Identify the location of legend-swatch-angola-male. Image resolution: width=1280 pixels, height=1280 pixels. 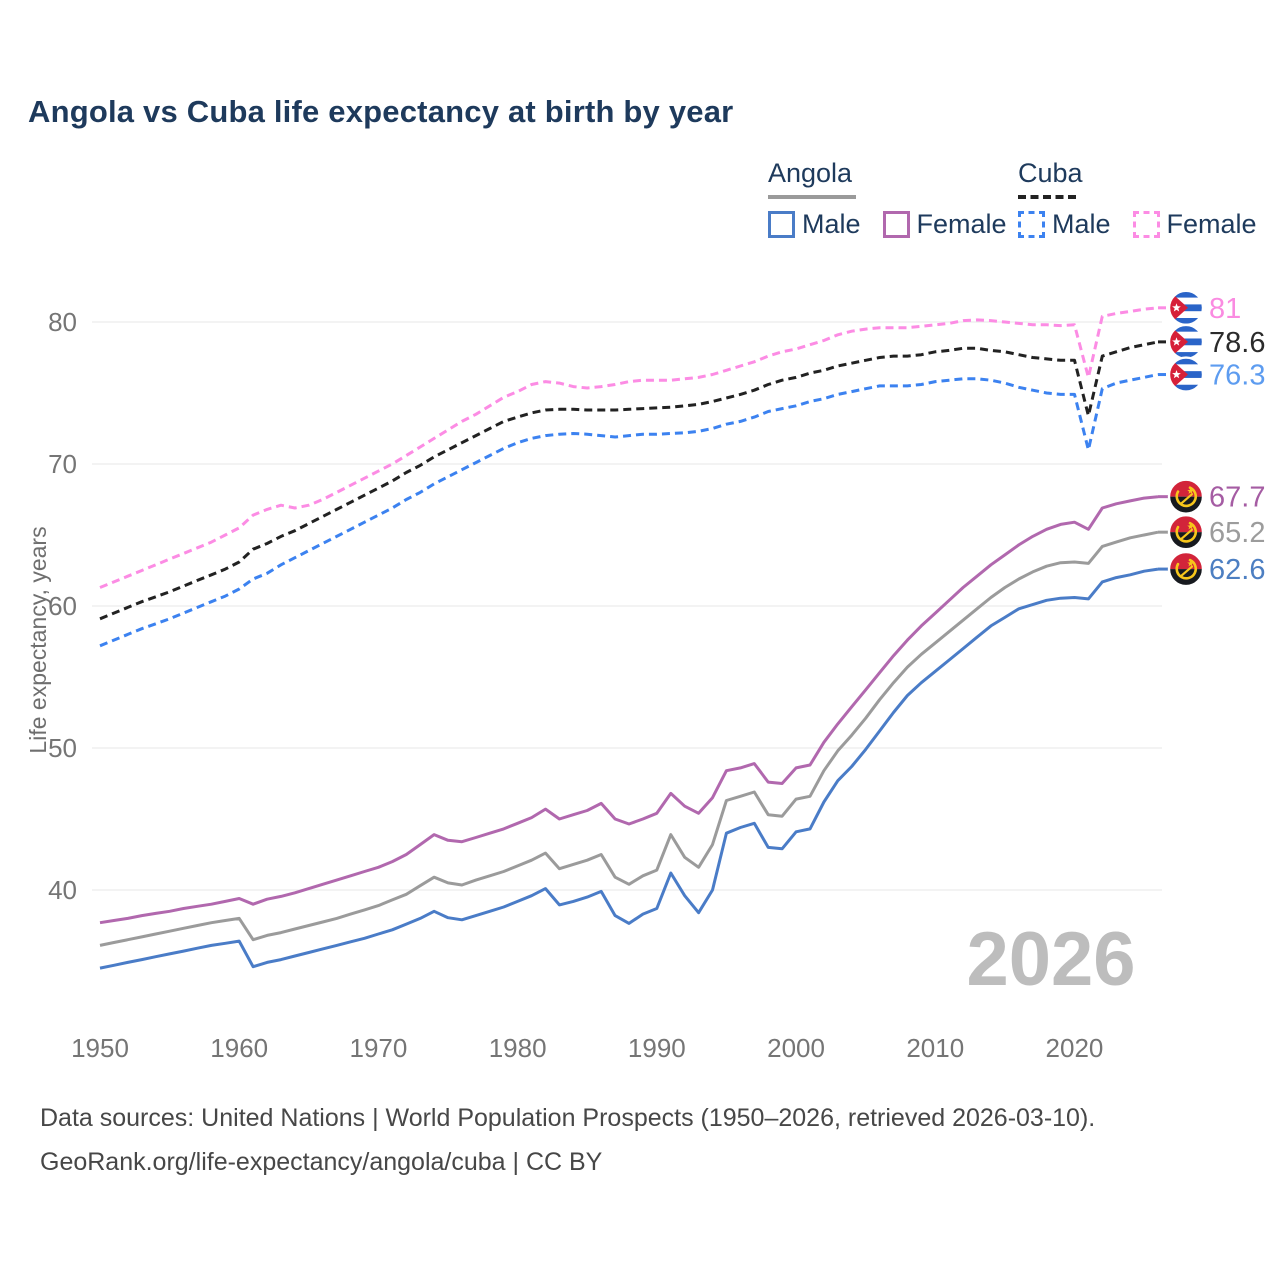
(781, 224).